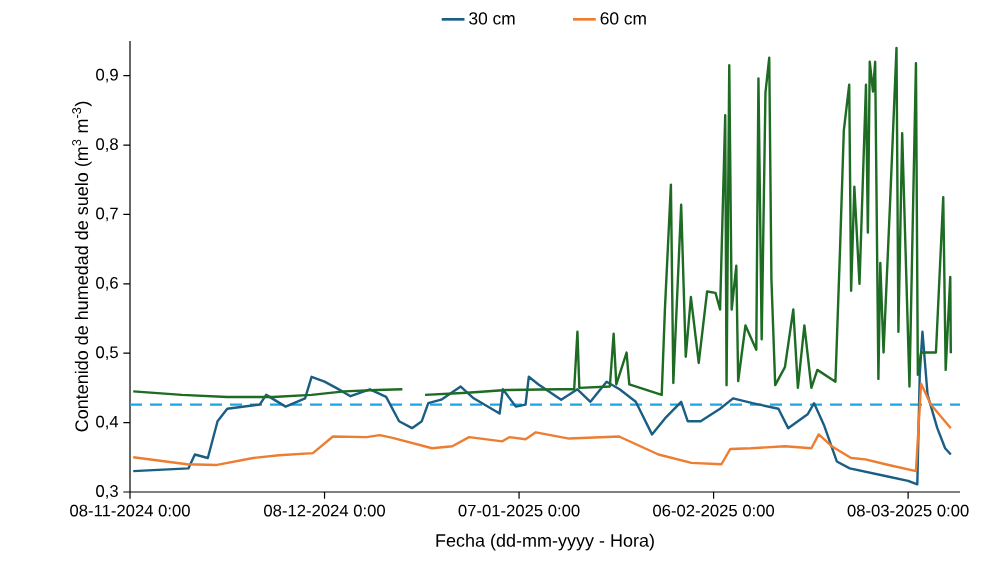 The width and height of the screenshot is (1001, 575). Describe the element at coordinates (492, 18) in the screenshot. I see `legend-label: 30 cm` at that location.